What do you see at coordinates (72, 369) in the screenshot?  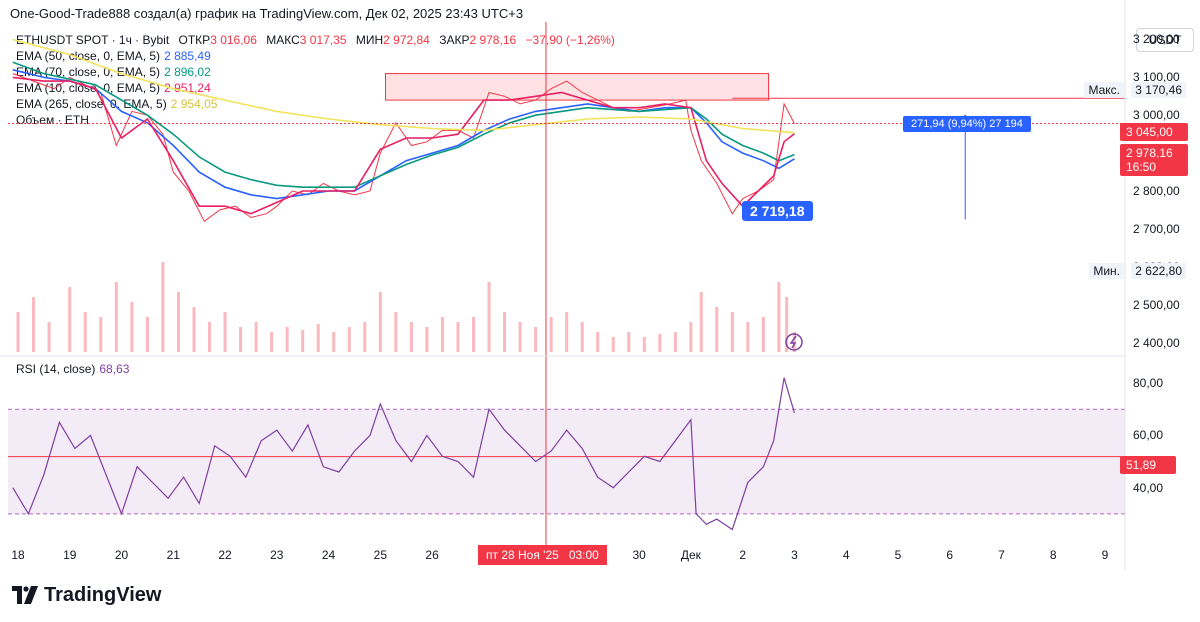 I see `rsi-legend: RSI (14, close) 68,63` at bounding box center [72, 369].